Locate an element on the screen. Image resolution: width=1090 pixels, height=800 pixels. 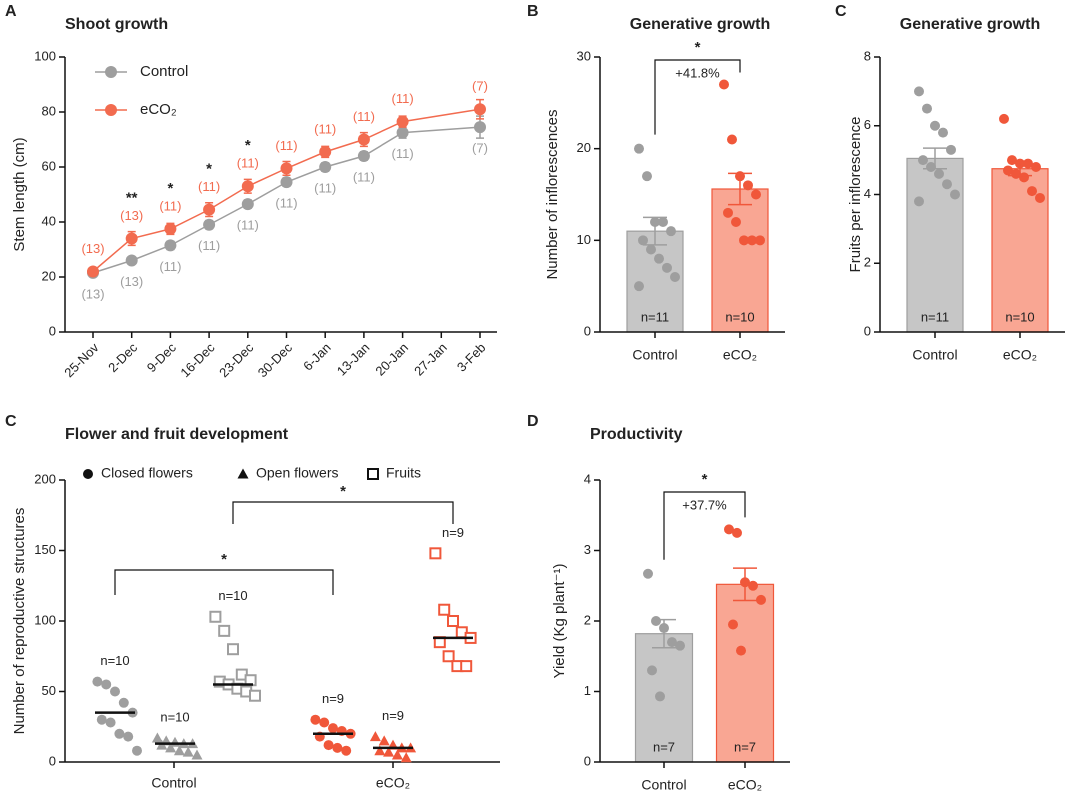
legend-label: Open flowers is located at coordinates (297, 473).